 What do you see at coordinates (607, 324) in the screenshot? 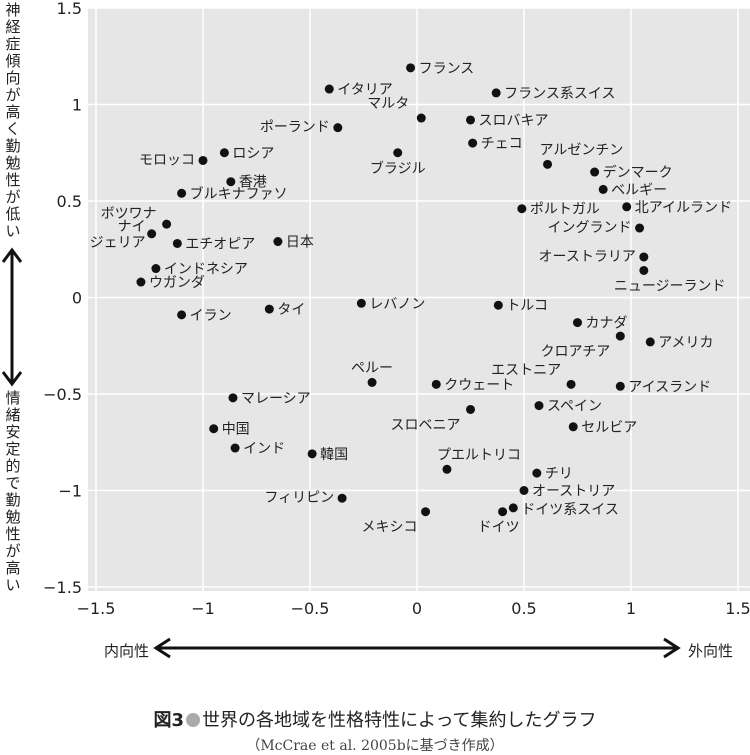
I see `data-point-label: カナダ` at bounding box center [607, 324].